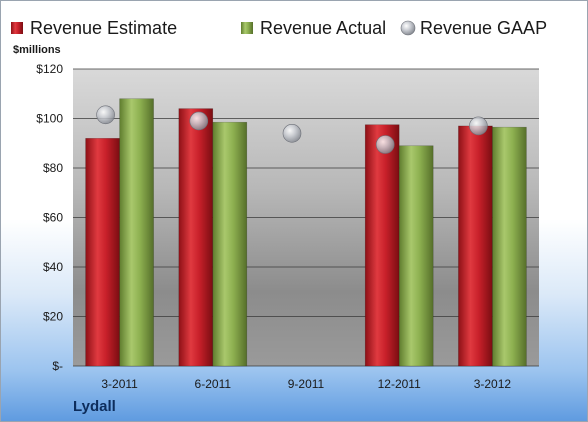 This screenshot has height=422, width=588. What do you see at coordinates (53, 317) in the screenshot?
I see `y-tick-label: $20` at bounding box center [53, 317].